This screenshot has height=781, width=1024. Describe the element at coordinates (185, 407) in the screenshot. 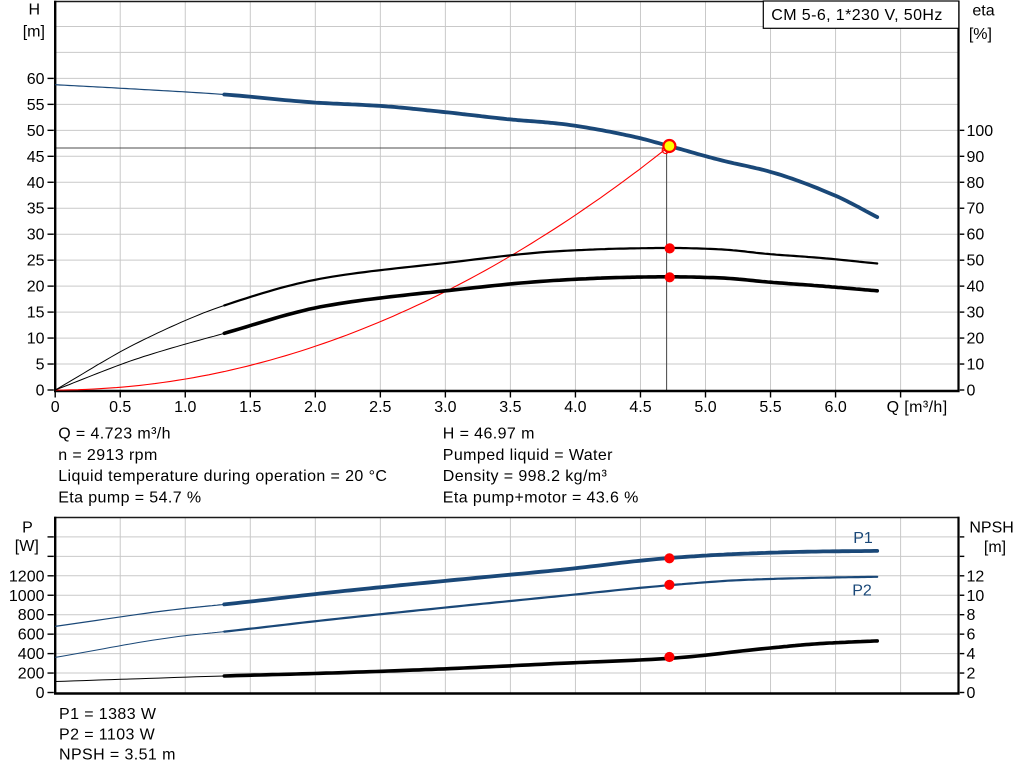

I see `svg-text: 1.0` at that location.